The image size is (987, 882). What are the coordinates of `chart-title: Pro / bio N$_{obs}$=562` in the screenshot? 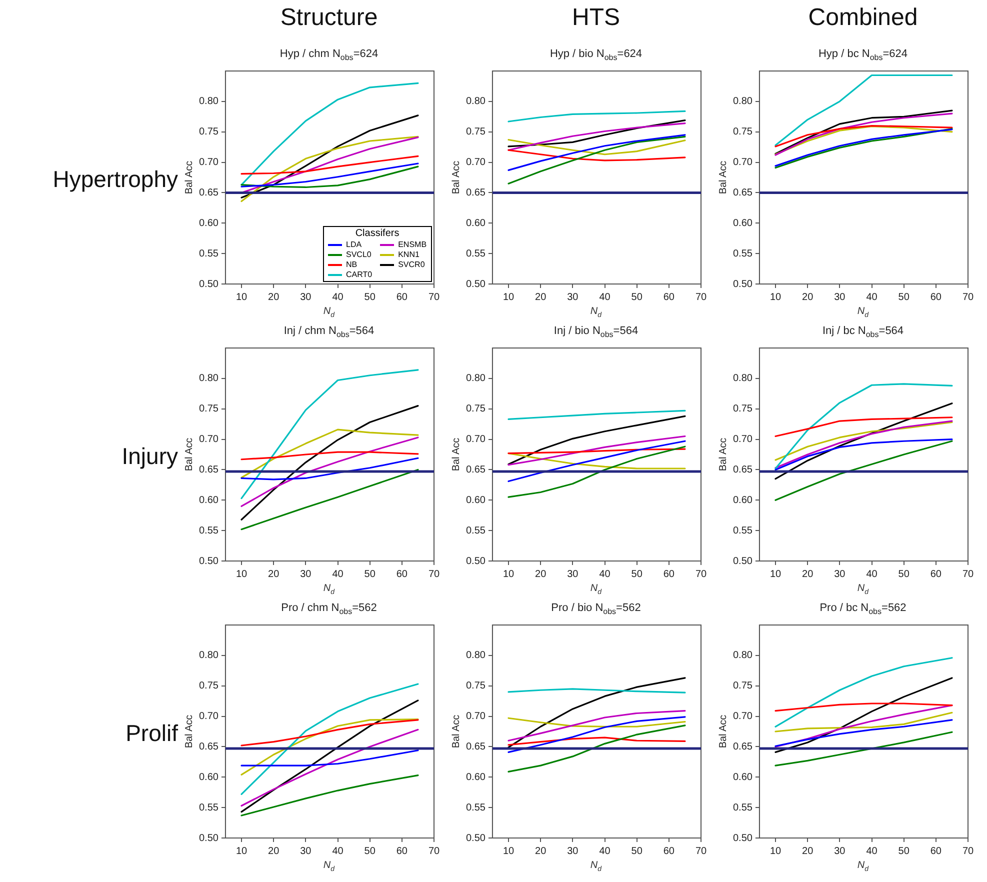 It's located at (596, 608).